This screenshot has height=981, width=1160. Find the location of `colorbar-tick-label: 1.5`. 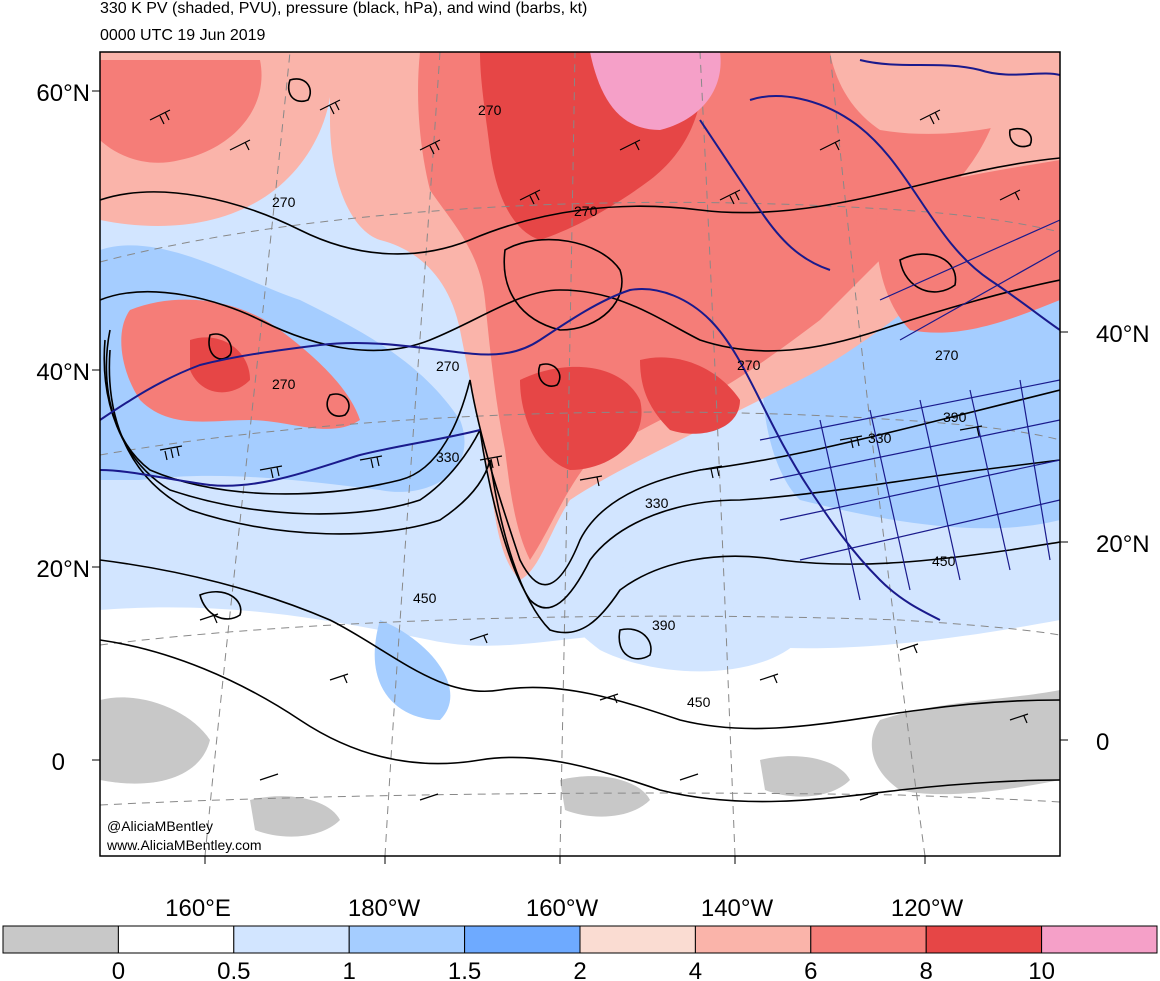

colorbar-tick-label: 1.5 is located at coordinates (464, 969).